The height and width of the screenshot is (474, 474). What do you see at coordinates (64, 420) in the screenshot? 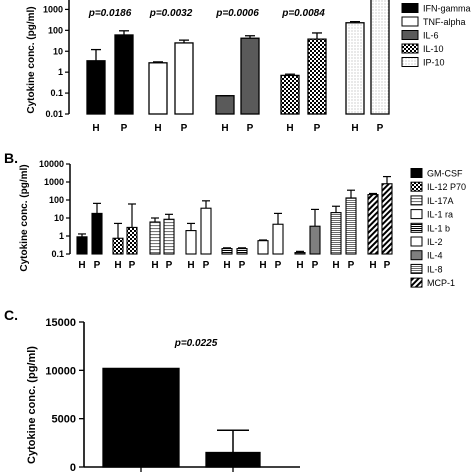
I see `panel-c-ytick-label: 5000` at bounding box center [64, 420].